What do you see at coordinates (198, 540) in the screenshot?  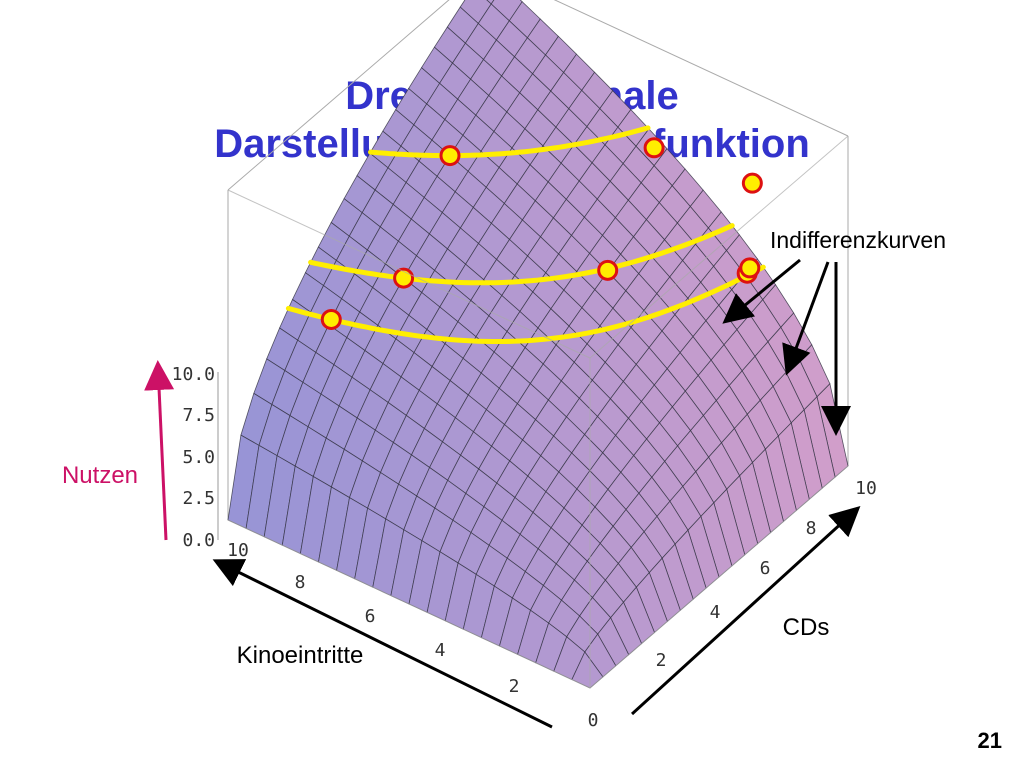 I see `z-tick-label: 0.0` at bounding box center [198, 540].